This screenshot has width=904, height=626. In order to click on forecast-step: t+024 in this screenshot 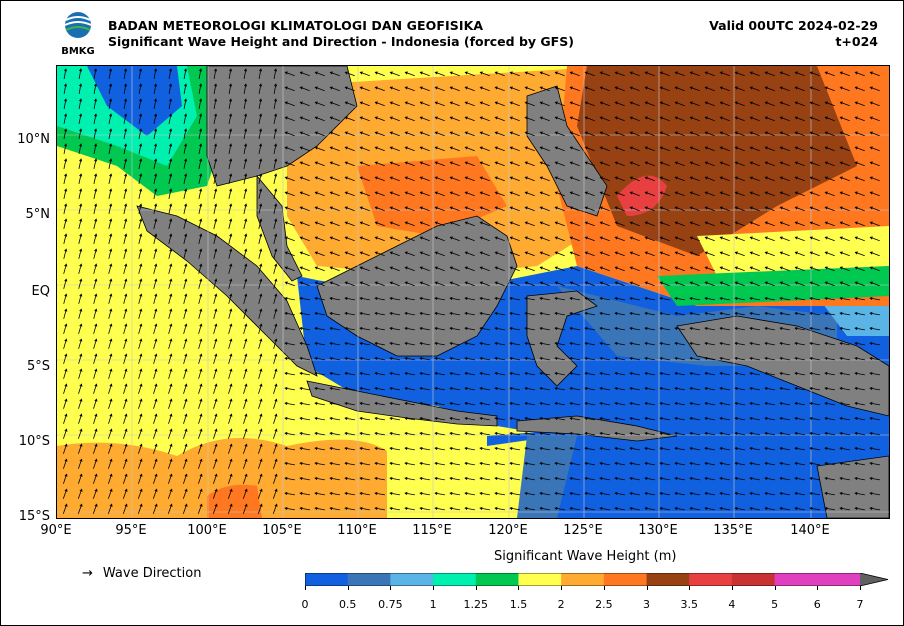, I will do `click(856, 41)`.